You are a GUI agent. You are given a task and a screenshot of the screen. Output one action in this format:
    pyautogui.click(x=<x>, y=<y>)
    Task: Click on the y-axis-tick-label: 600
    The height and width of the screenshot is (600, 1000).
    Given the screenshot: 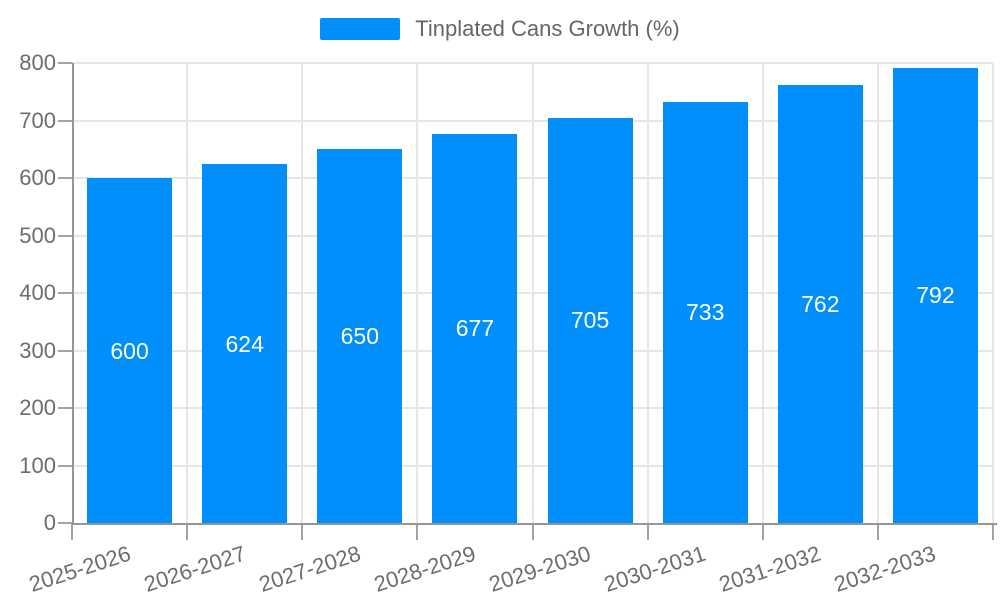 What is the action you would take?
    pyautogui.click(x=37, y=177)
    